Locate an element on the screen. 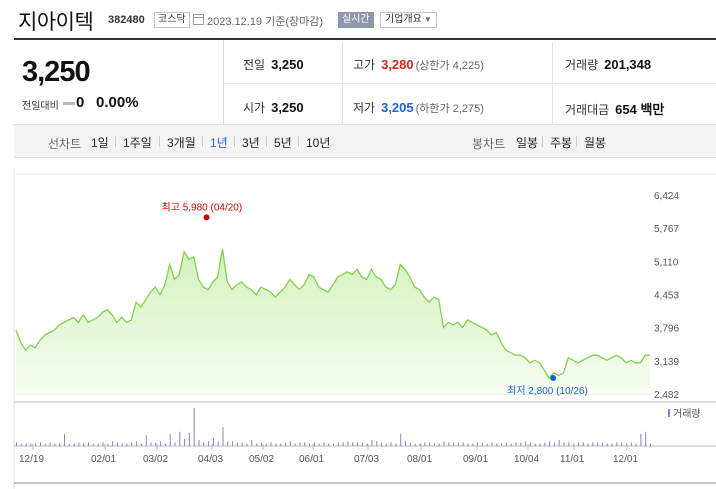 The image size is (716, 489). y-tick-label: 5,110 is located at coordinates (666, 262).